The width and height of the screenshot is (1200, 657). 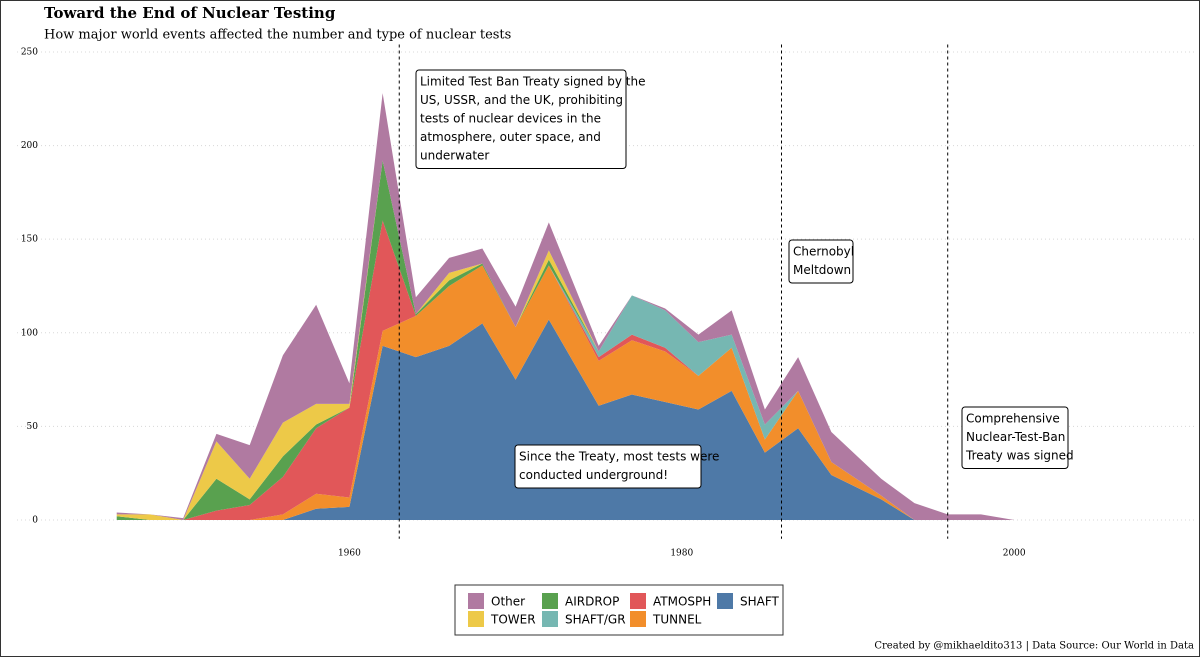 I want to click on annotation-text: Meltdown, so click(x=822, y=270).